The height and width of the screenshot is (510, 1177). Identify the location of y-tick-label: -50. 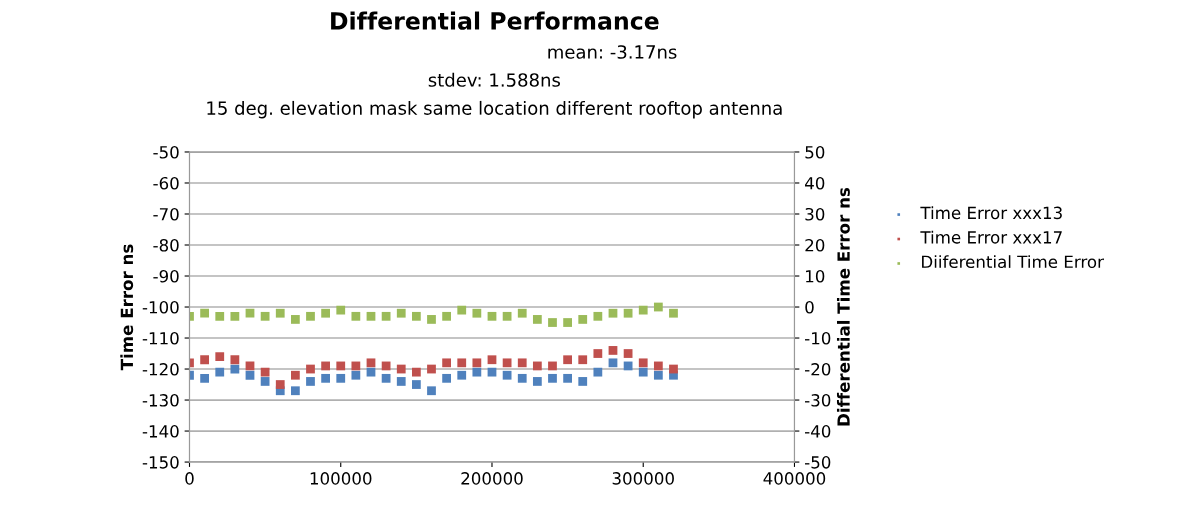
(166, 152).